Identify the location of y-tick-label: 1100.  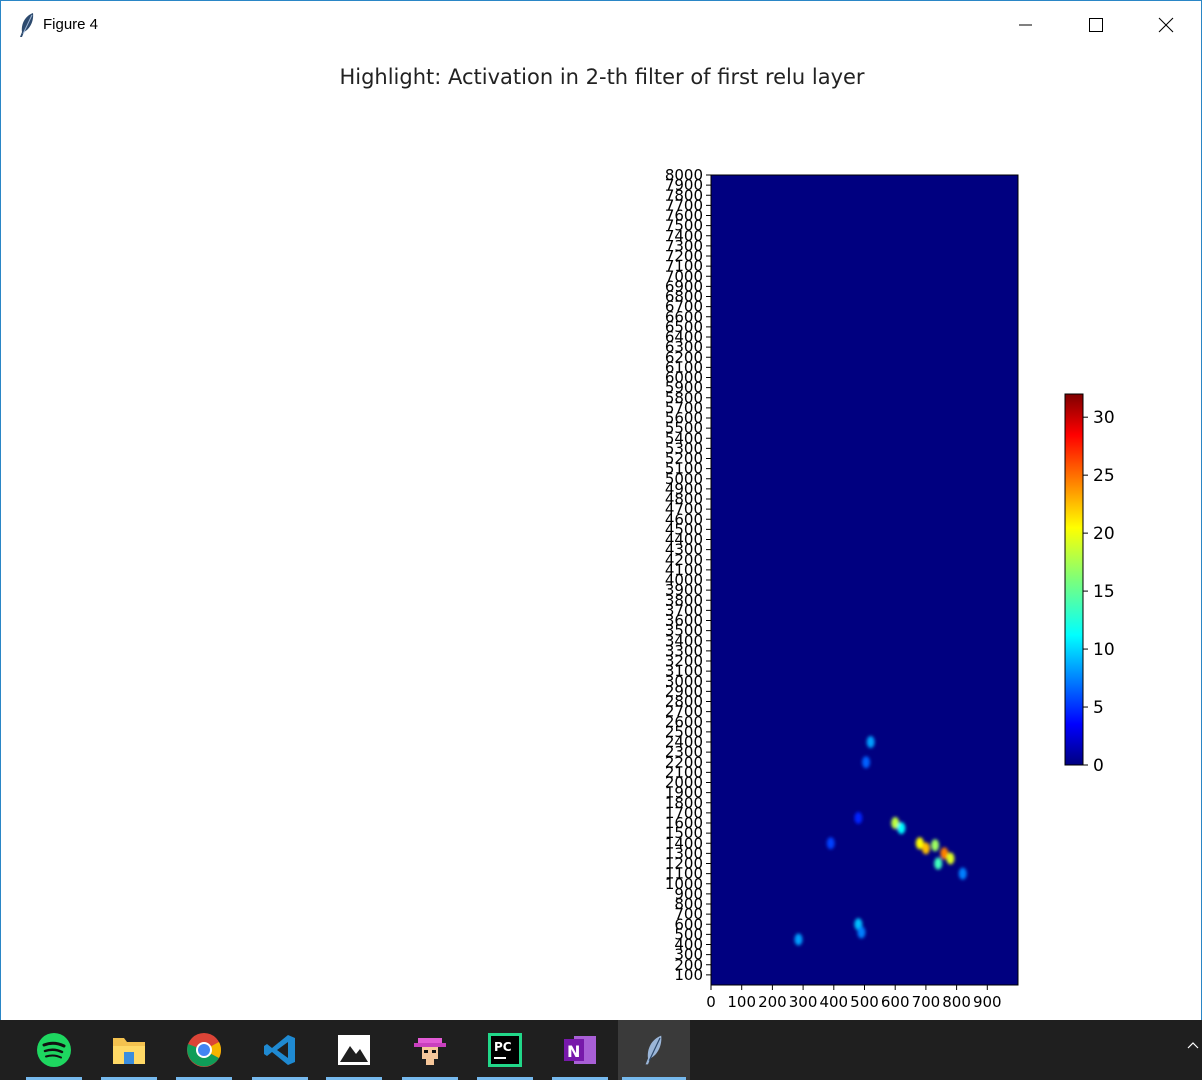
(684, 874).